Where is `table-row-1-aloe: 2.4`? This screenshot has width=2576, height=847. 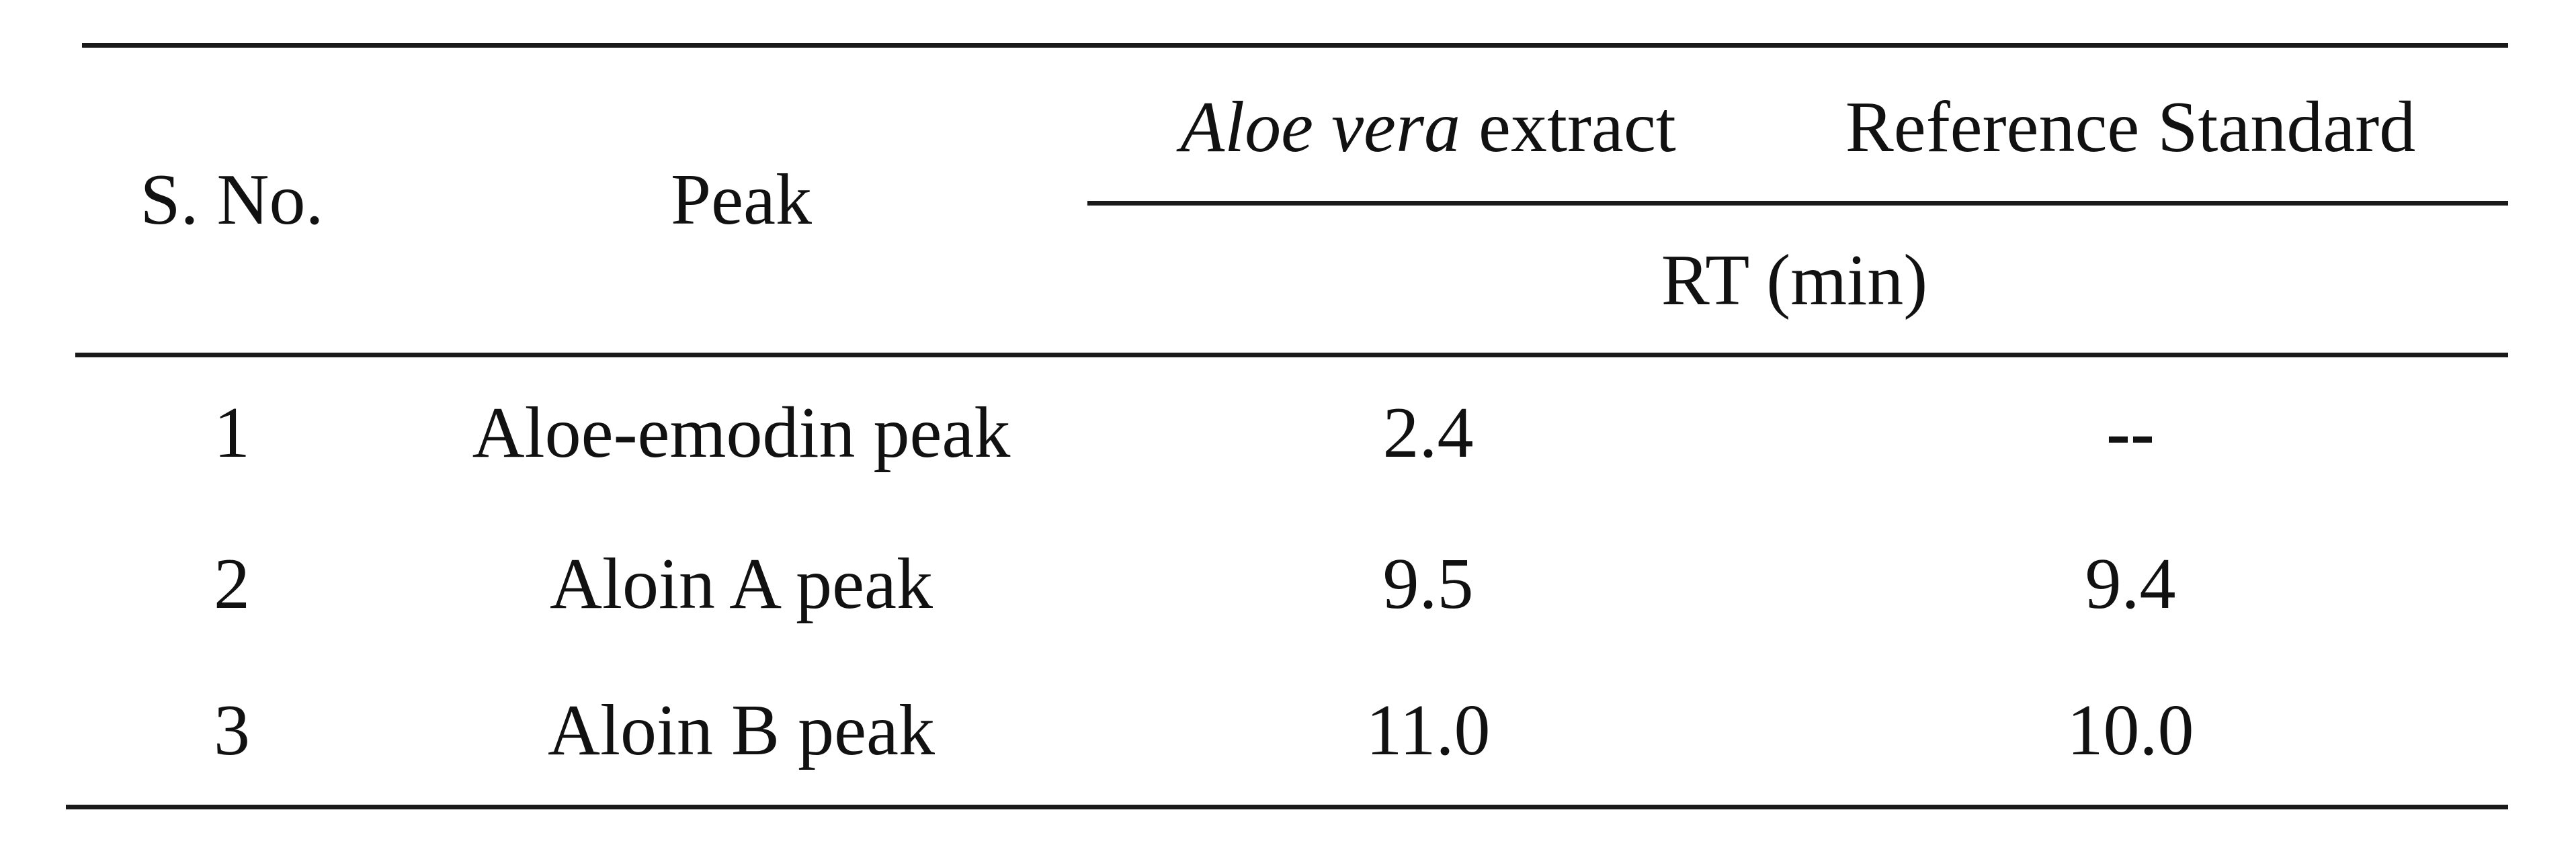
table-row-1-aloe: 2.4 is located at coordinates (1428, 433).